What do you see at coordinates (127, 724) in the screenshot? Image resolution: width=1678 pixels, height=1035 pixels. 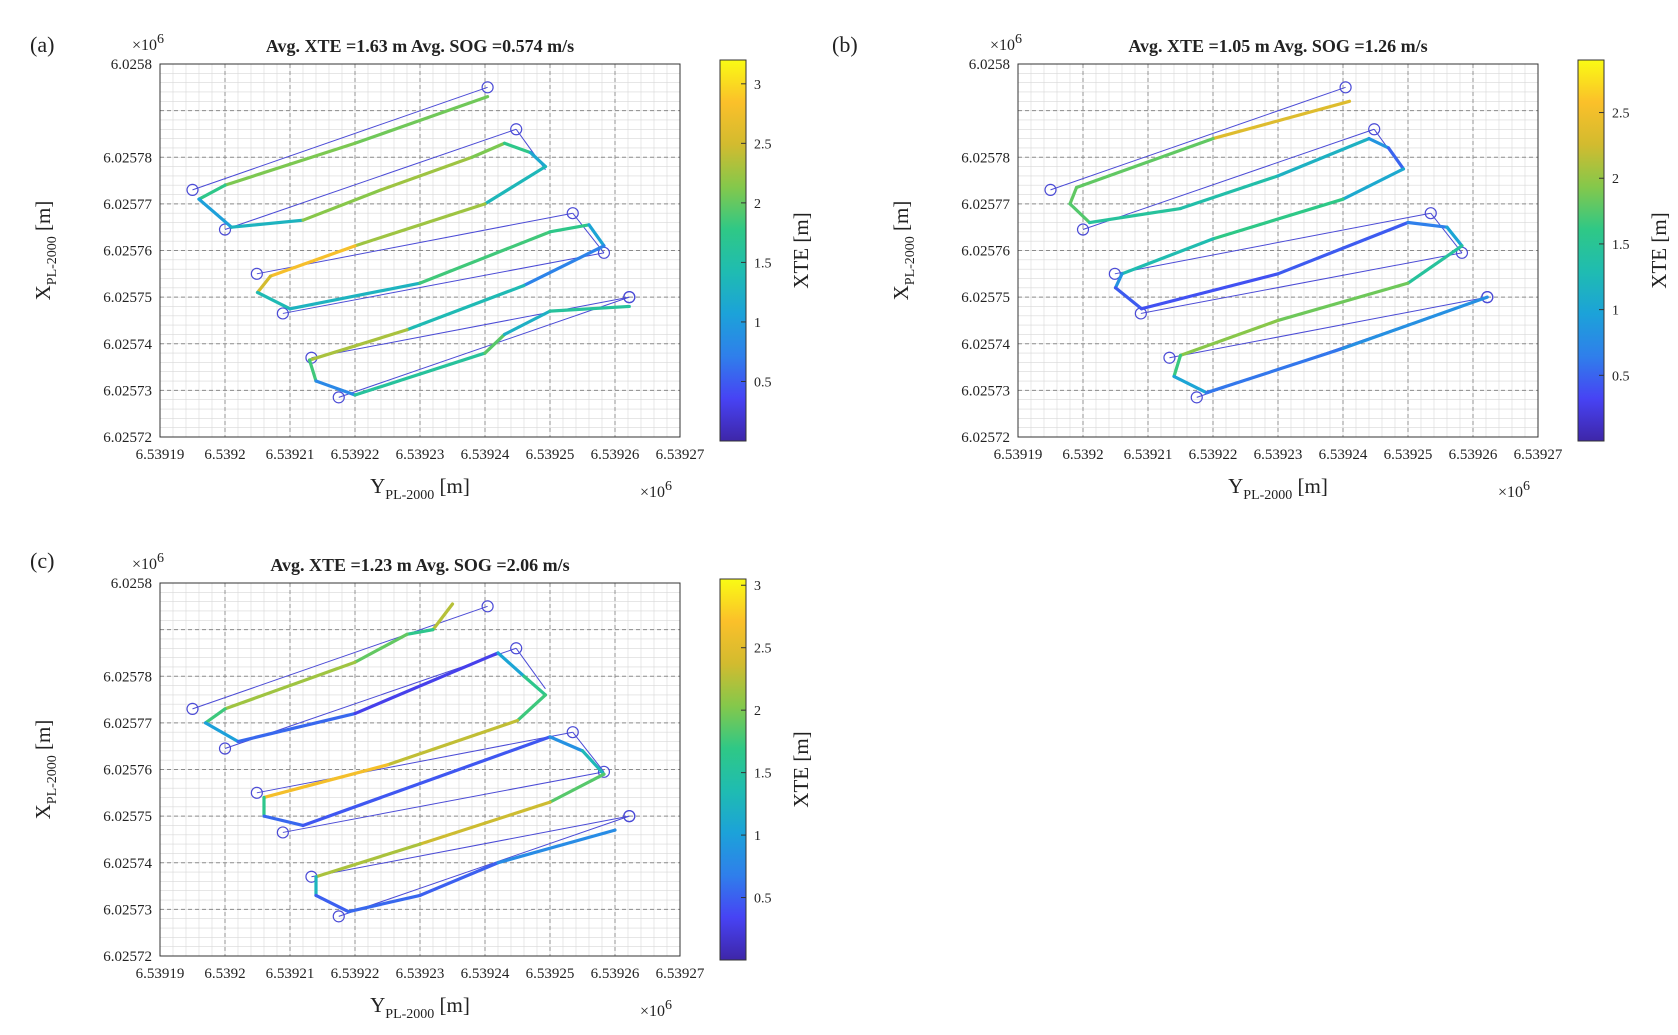 I see `y-tick-label: 6.02577` at bounding box center [127, 724].